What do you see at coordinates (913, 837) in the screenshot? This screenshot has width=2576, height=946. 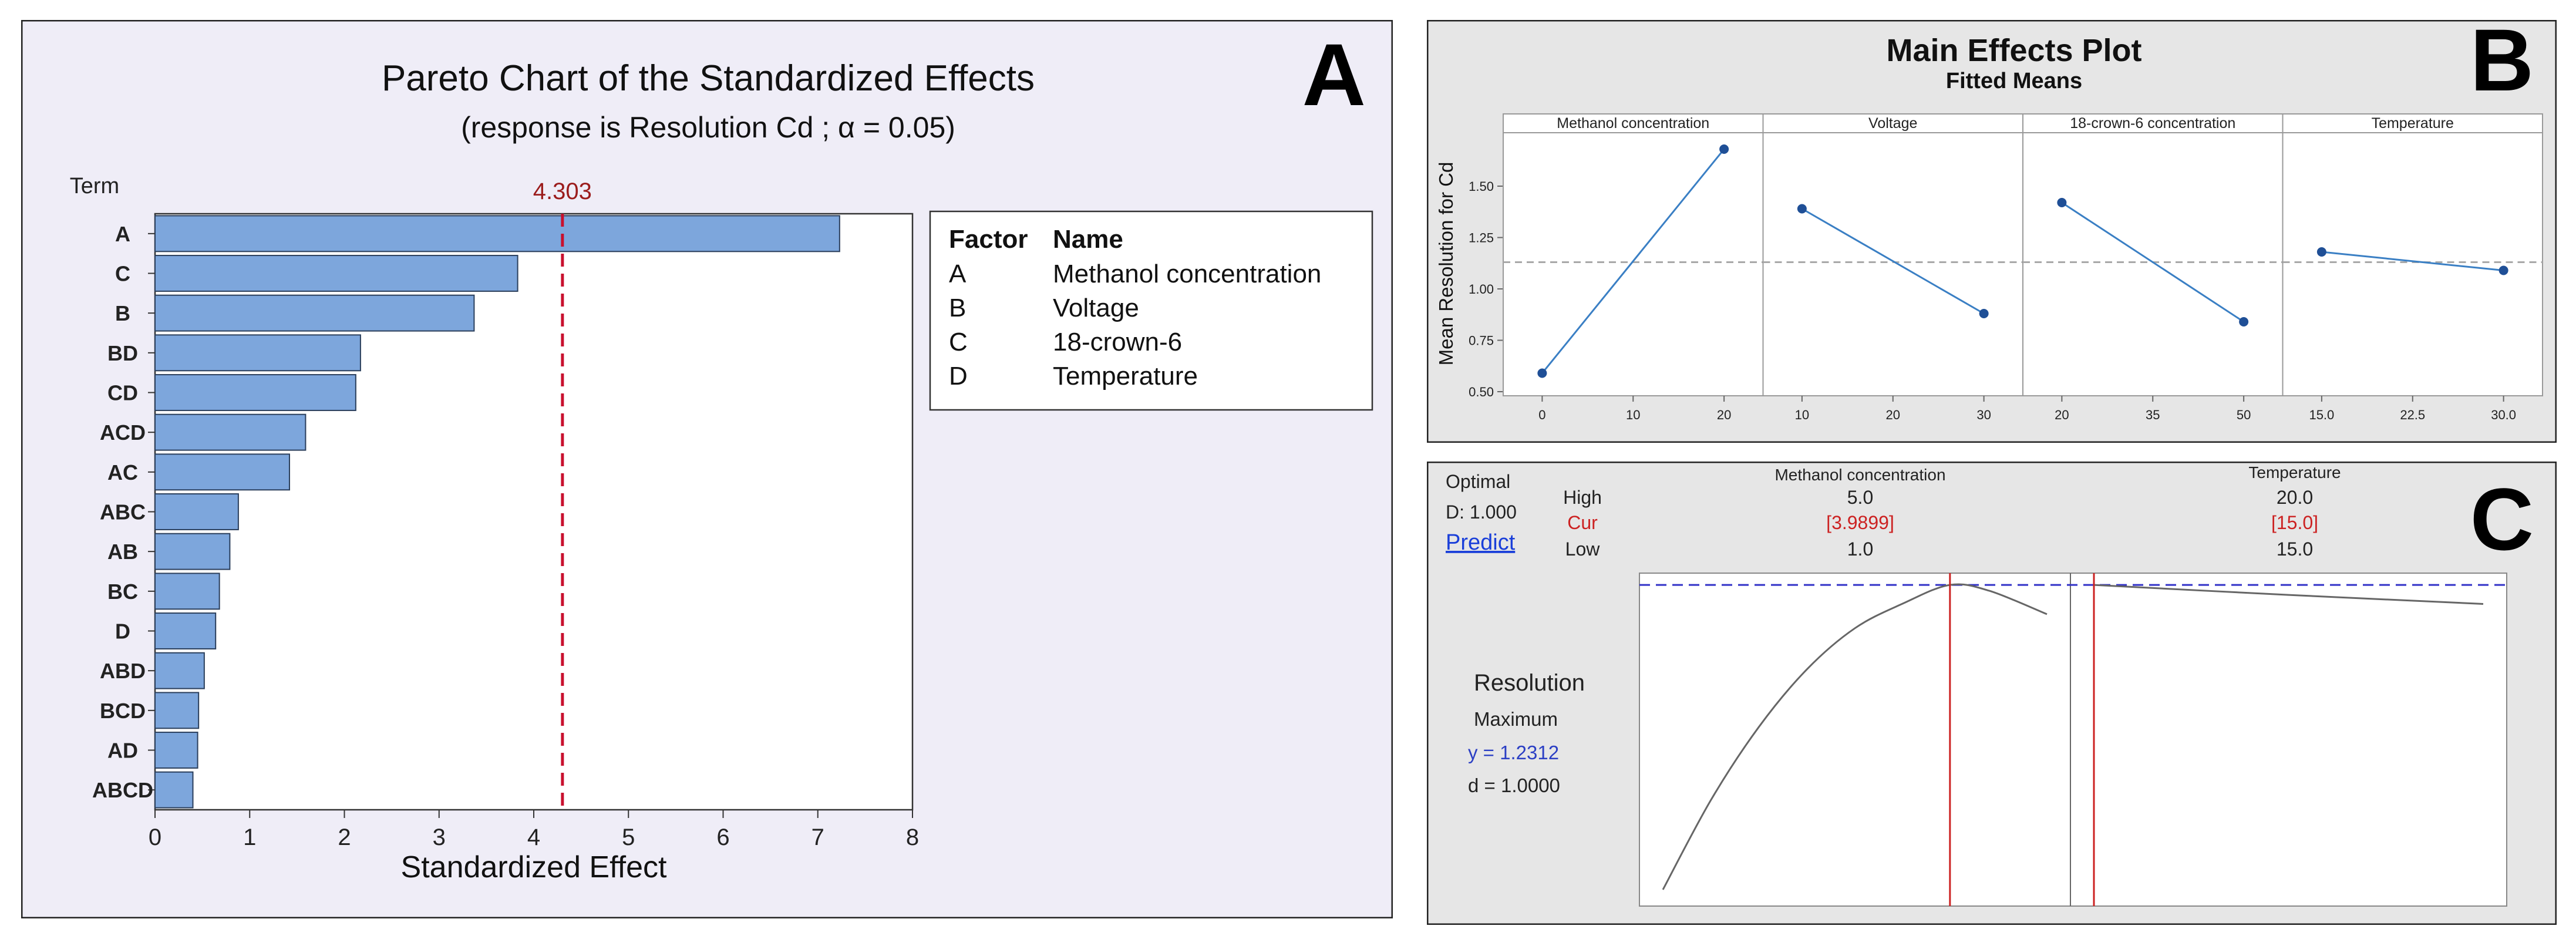 I see `x-tick-label: 8` at bounding box center [913, 837].